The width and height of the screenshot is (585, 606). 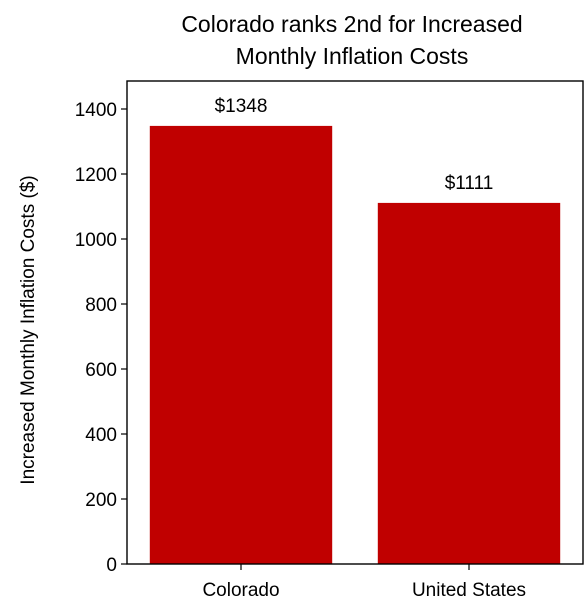 What do you see at coordinates (96, 175) in the screenshot?
I see `y-tick-label: 1200` at bounding box center [96, 175].